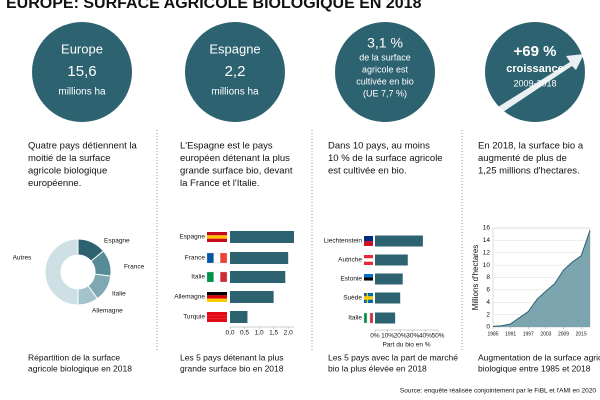 The width and height of the screenshot is (600, 400). What do you see at coordinates (244, 333) in the screenshot?
I see `x-tick-label: 0,5` at bounding box center [244, 333].